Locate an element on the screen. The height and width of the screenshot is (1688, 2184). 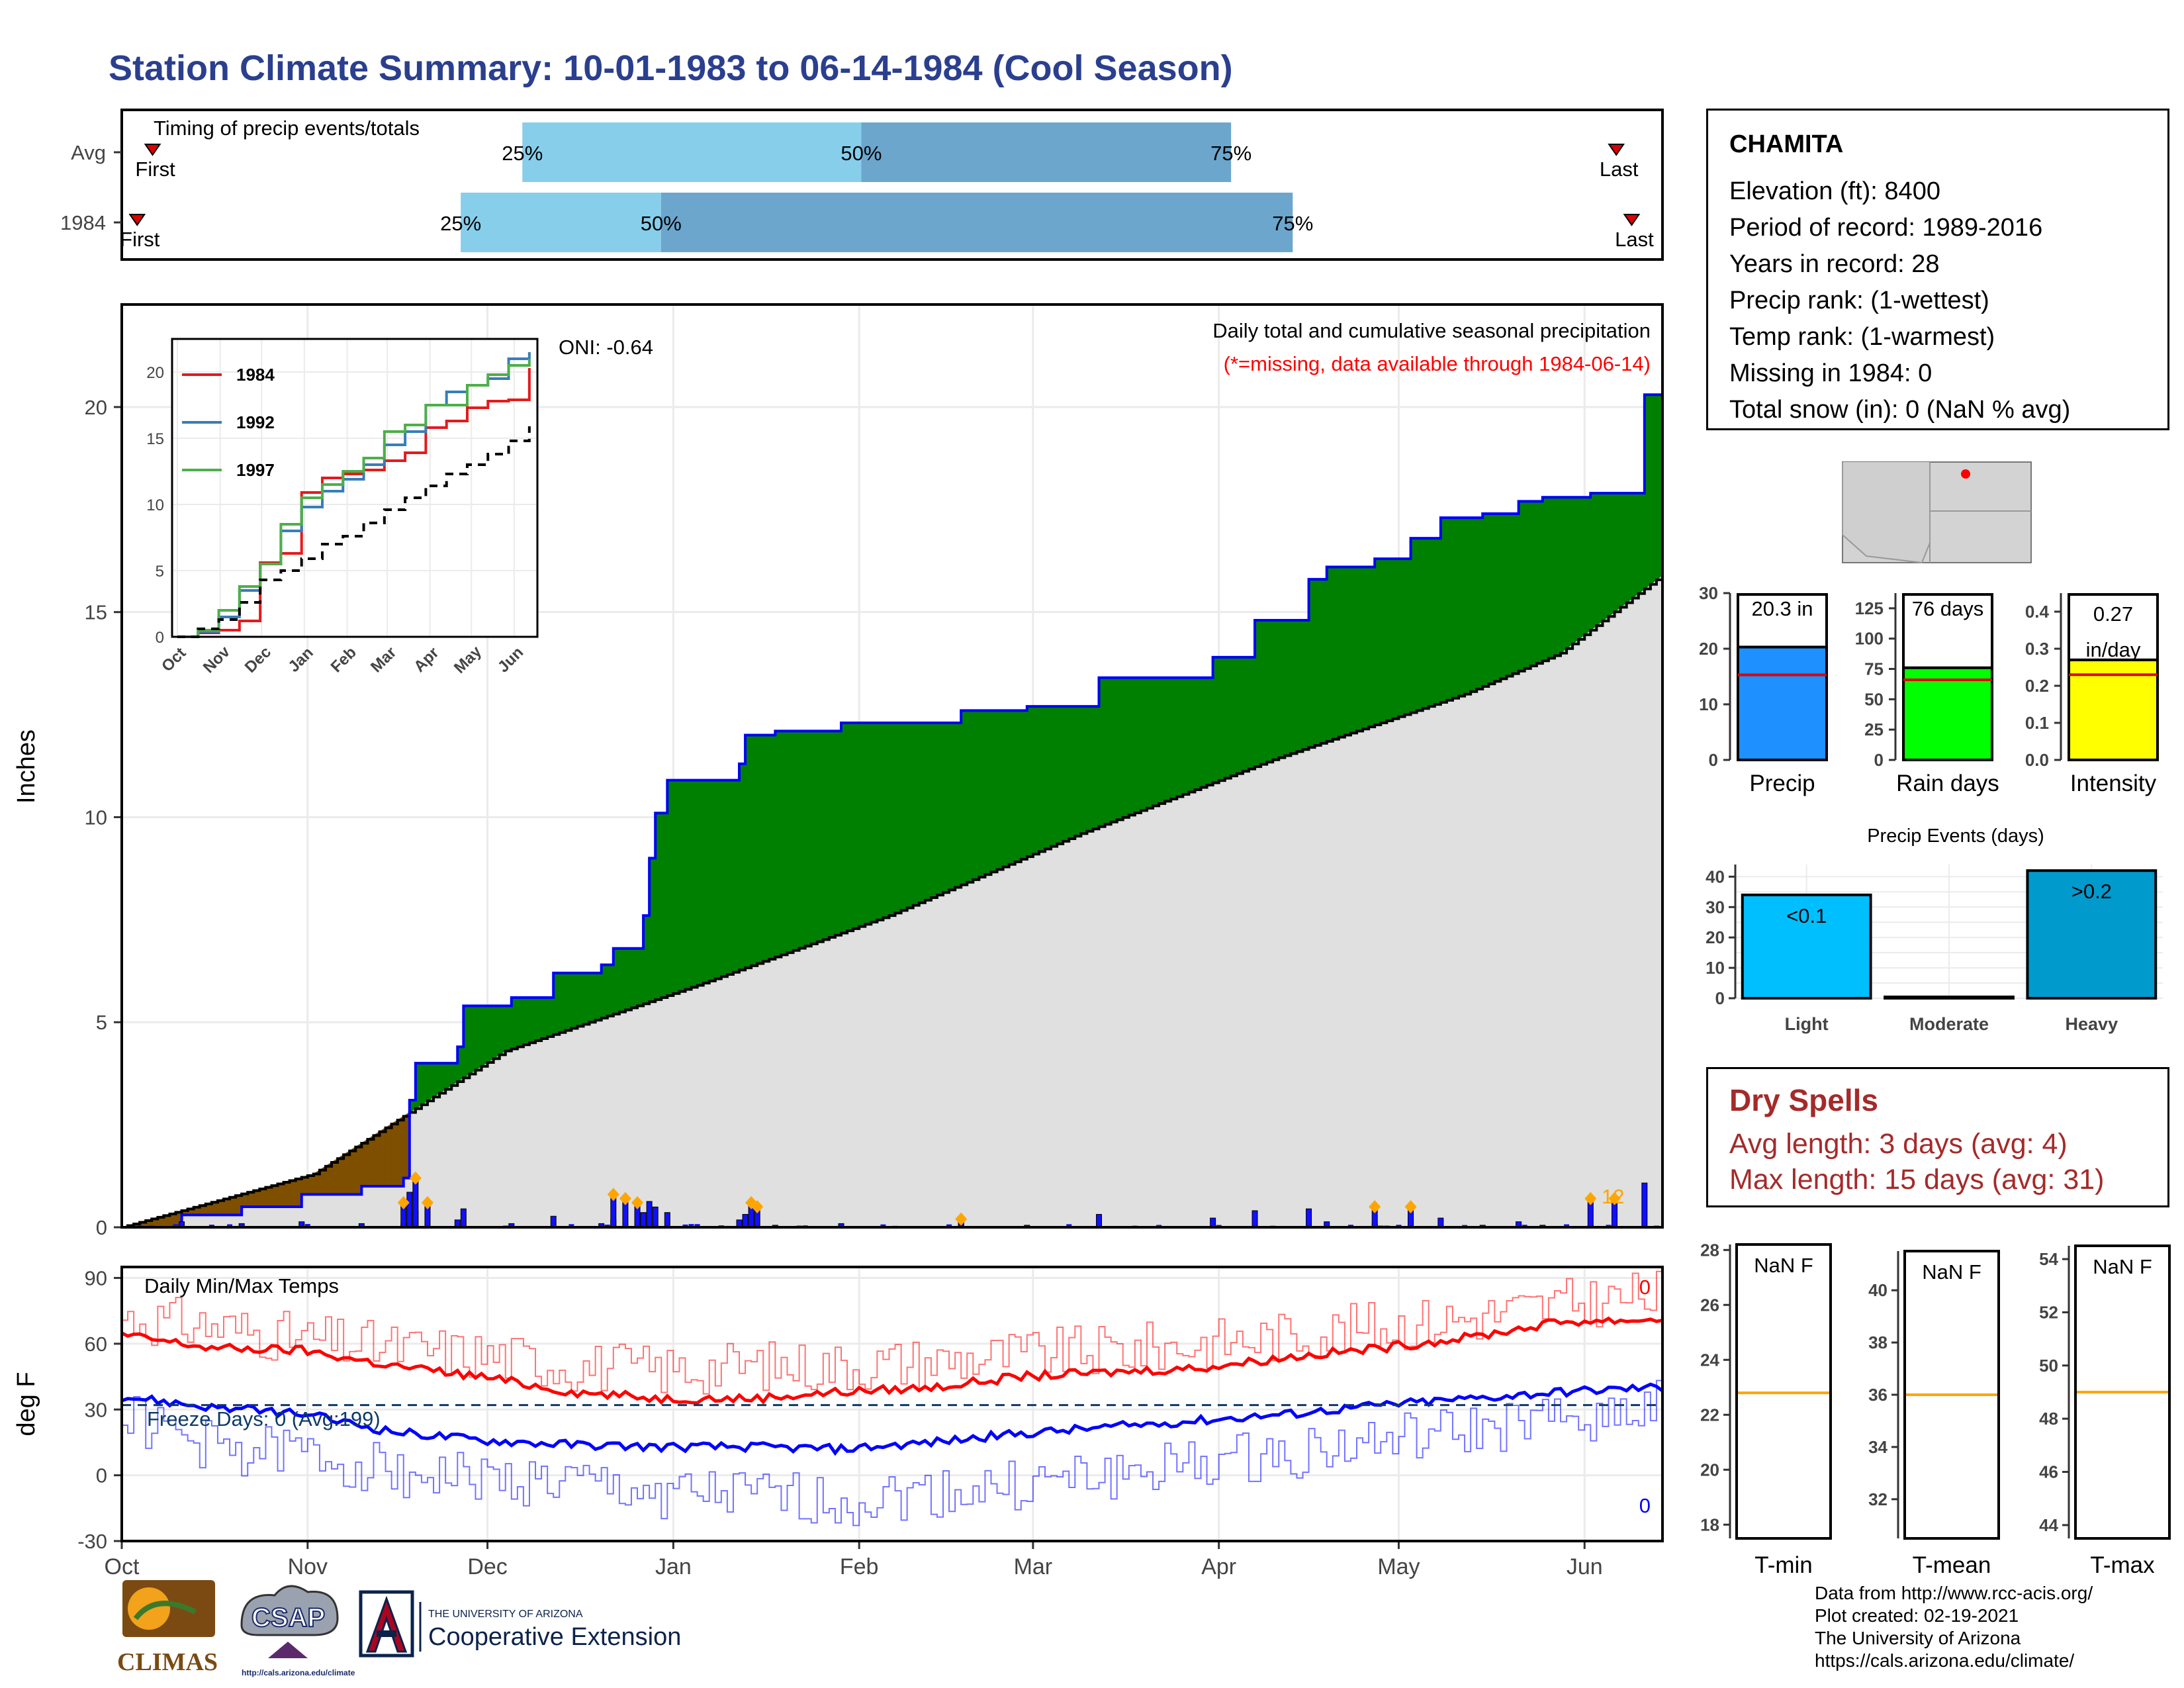
tstat-box is located at coordinates (1783, 1391).